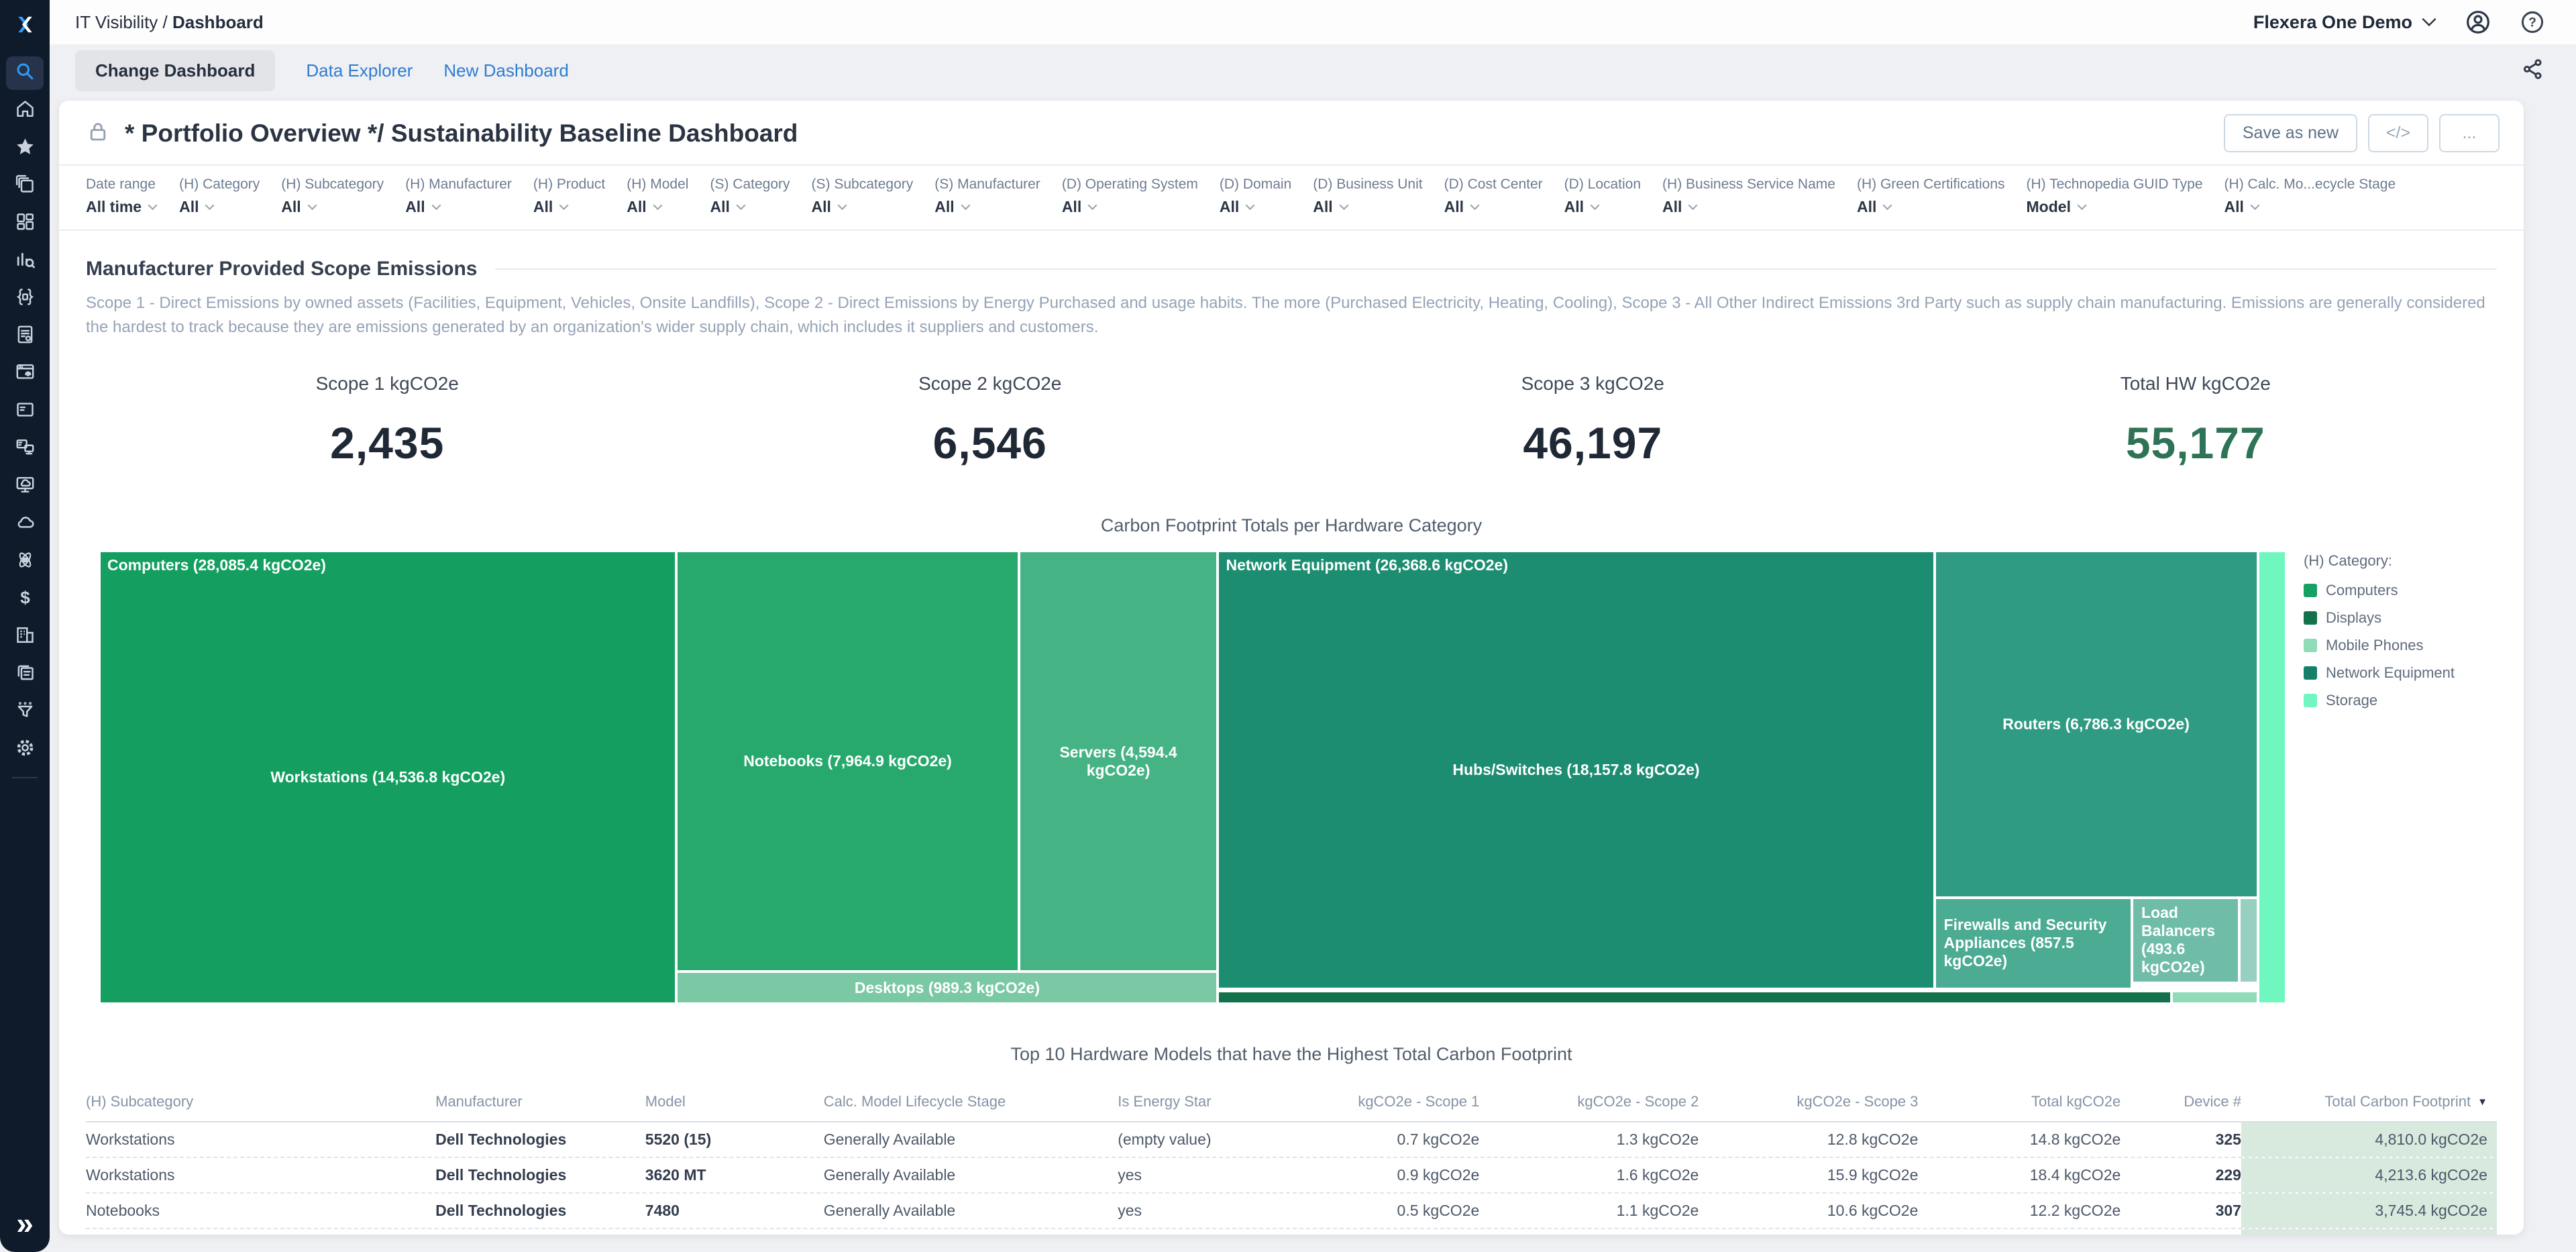 Image resolution: width=2576 pixels, height=1252 pixels. I want to click on sidebar-item-filters, so click(25, 712).